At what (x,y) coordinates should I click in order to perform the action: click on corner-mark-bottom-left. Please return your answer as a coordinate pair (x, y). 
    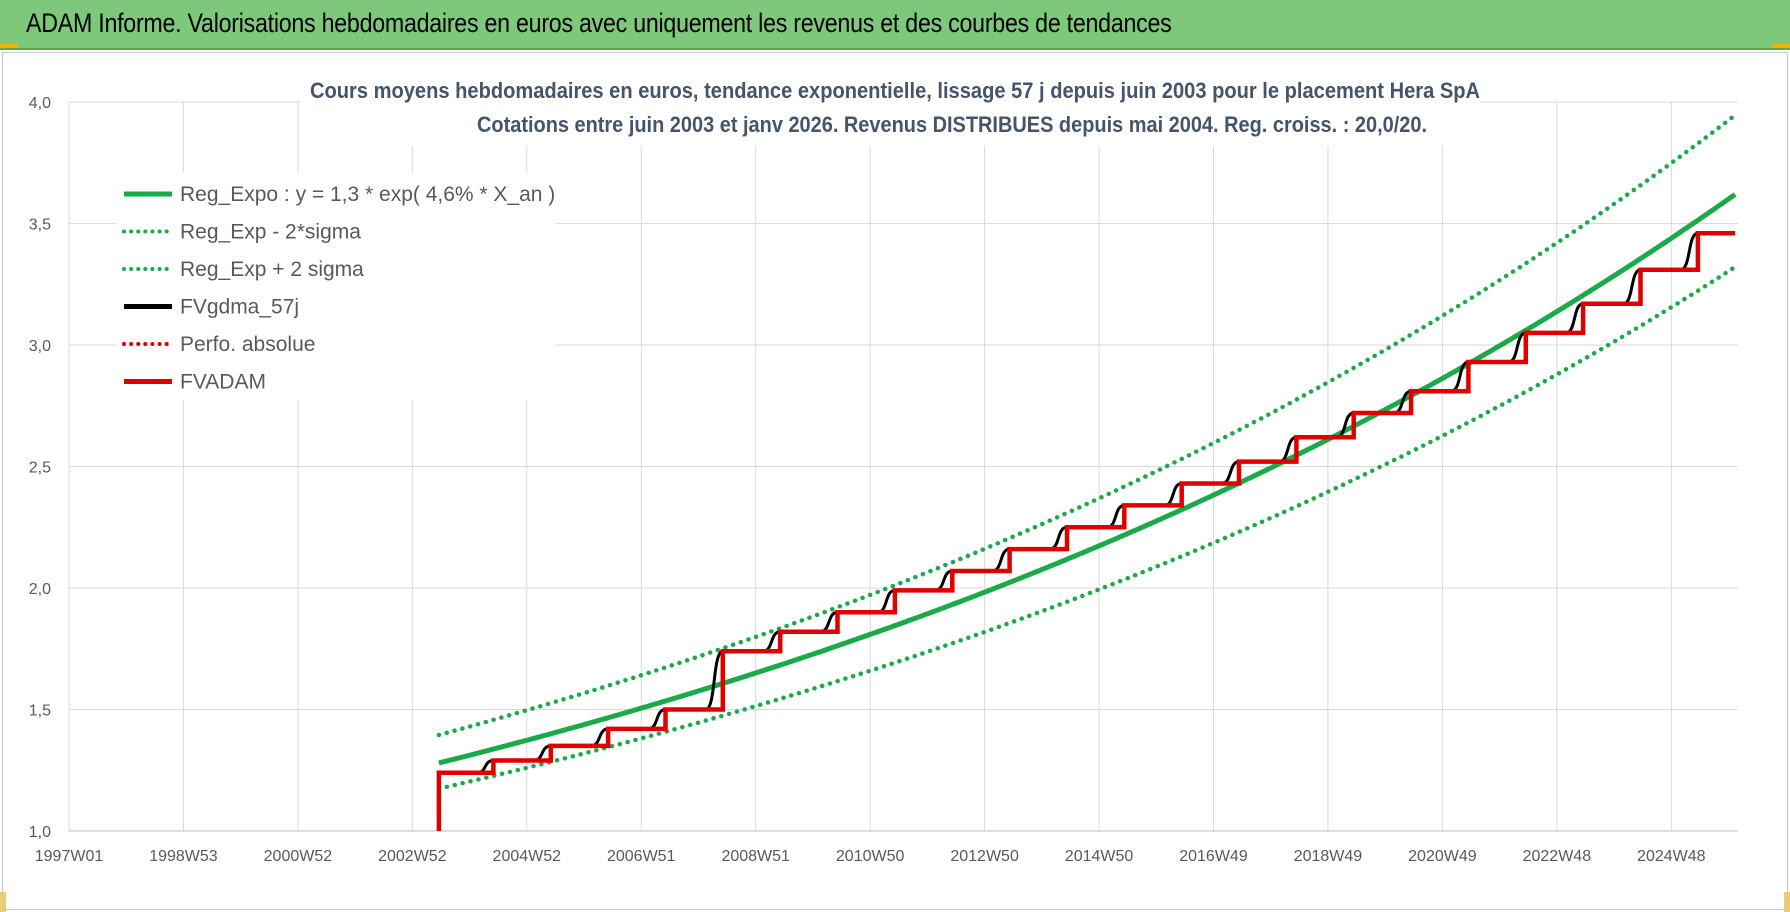
    Looking at the image, I should click on (3, 902).